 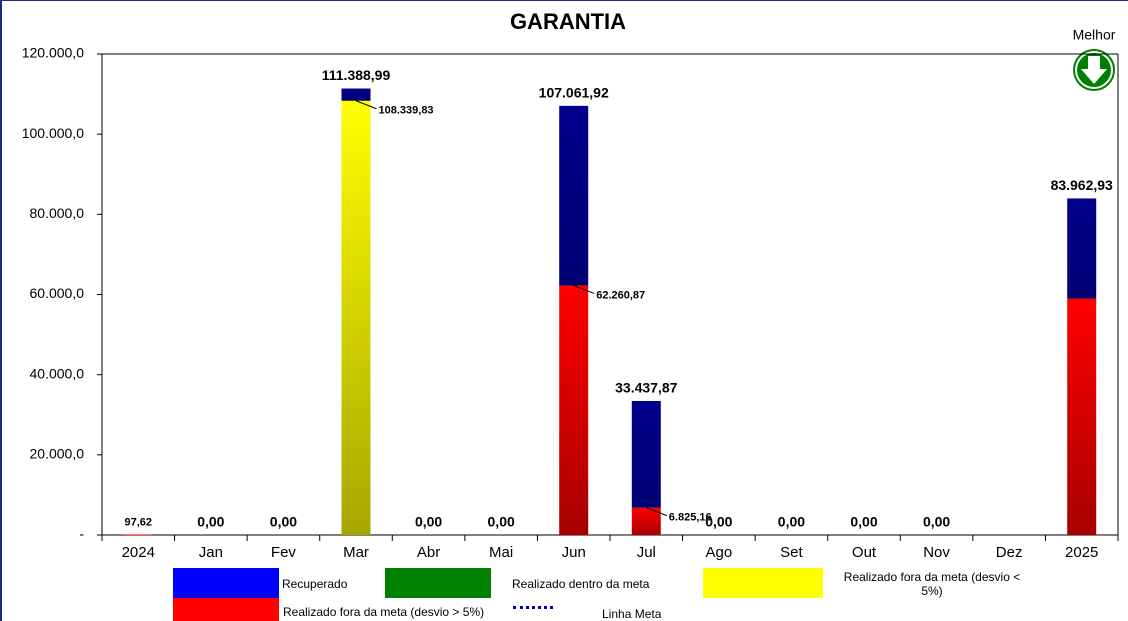 What do you see at coordinates (864, 552) in the screenshot?
I see `x-tick-label: Out` at bounding box center [864, 552].